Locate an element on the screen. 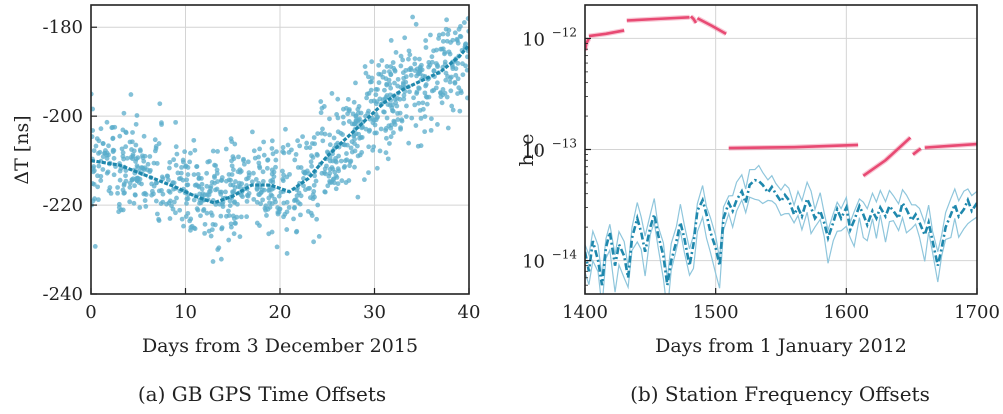 The image size is (1003, 414). panel-a-y-axis-label: ΔT [ns] is located at coordinates (22, 149).